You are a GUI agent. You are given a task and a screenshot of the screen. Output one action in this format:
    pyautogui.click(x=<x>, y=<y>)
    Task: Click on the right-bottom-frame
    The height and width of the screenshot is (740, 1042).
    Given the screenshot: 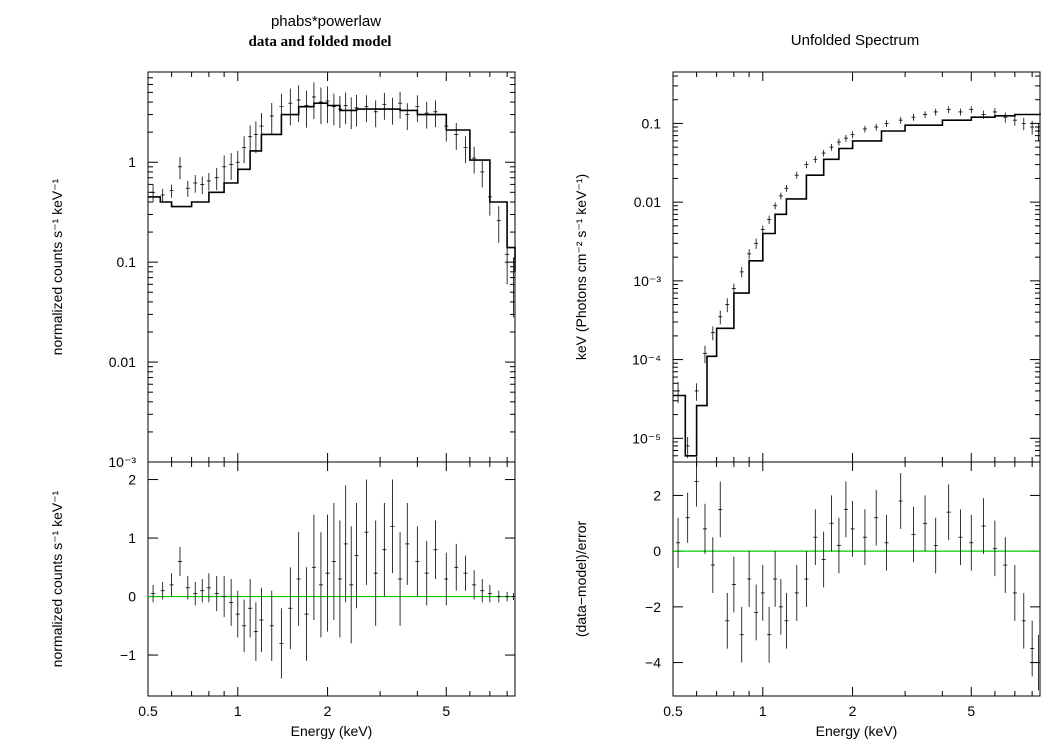 What is the action you would take?
    pyautogui.click(x=856, y=579)
    